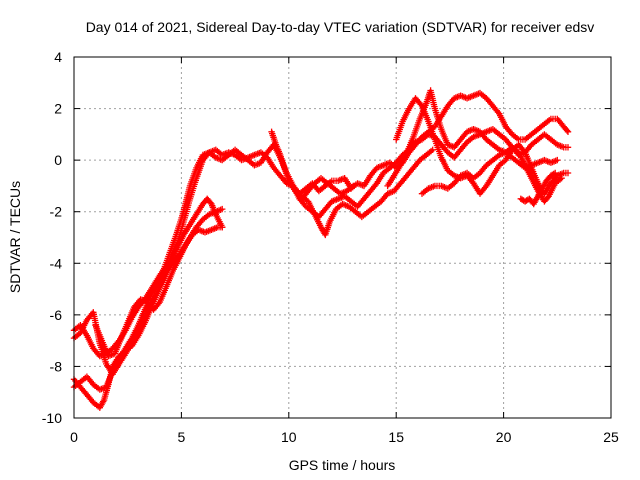  What do you see at coordinates (504, 437) in the screenshot?
I see `x-tick-label: 20` at bounding box center [504, 437].